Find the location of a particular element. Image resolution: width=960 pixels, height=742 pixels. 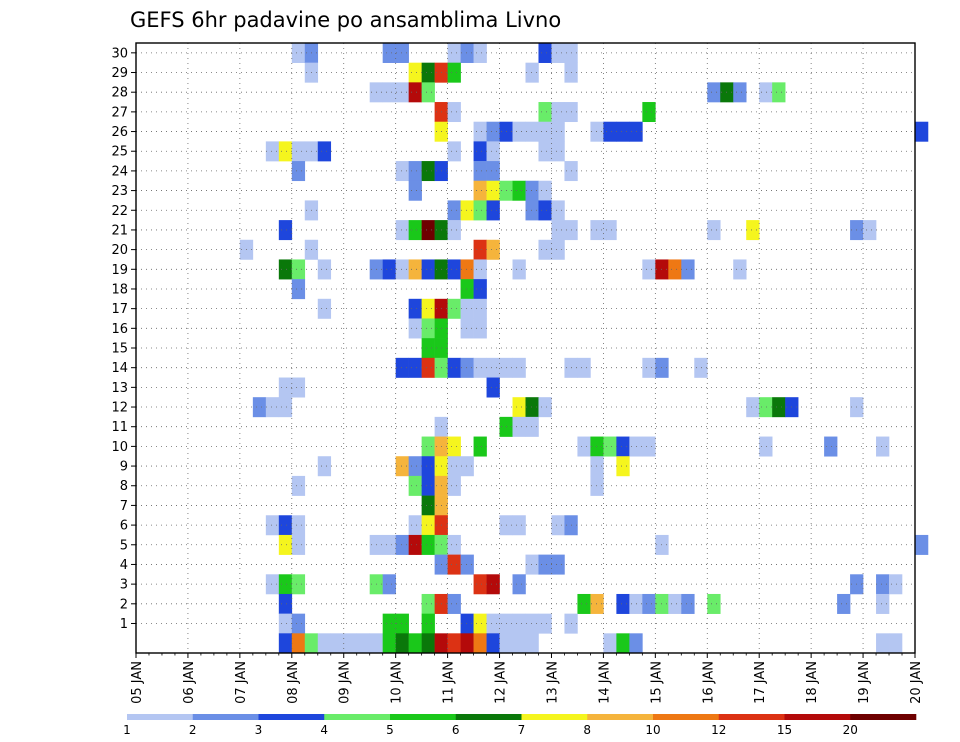

x-tick-label: 13 JAN is located at coordinates (552, 682).